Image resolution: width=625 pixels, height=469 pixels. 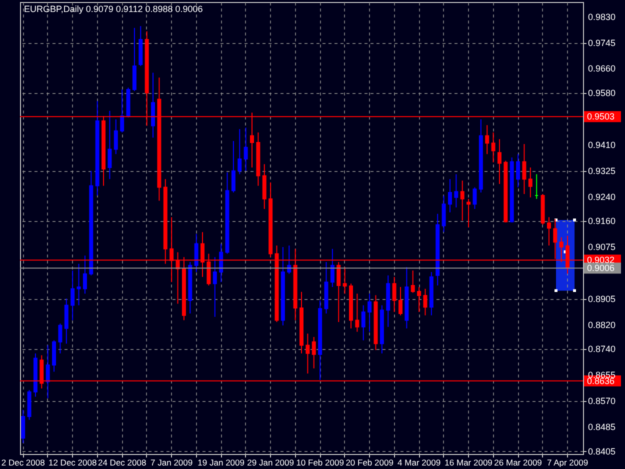 I want to click on x-tick-label: 10 Feb 2009, so click(x=320, y=463).